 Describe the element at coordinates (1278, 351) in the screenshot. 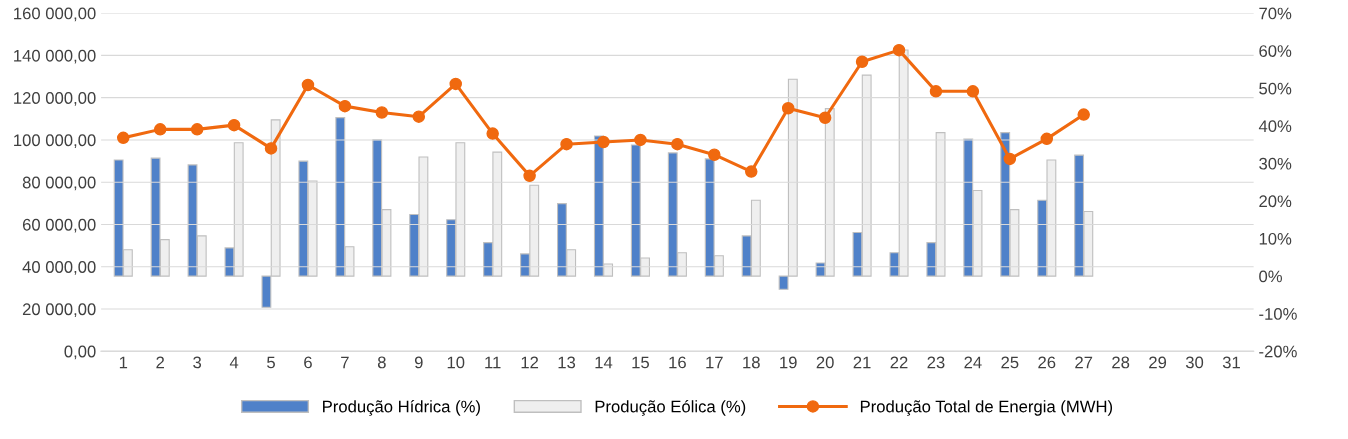

I see `y2-tick-label: -20%` at that location.